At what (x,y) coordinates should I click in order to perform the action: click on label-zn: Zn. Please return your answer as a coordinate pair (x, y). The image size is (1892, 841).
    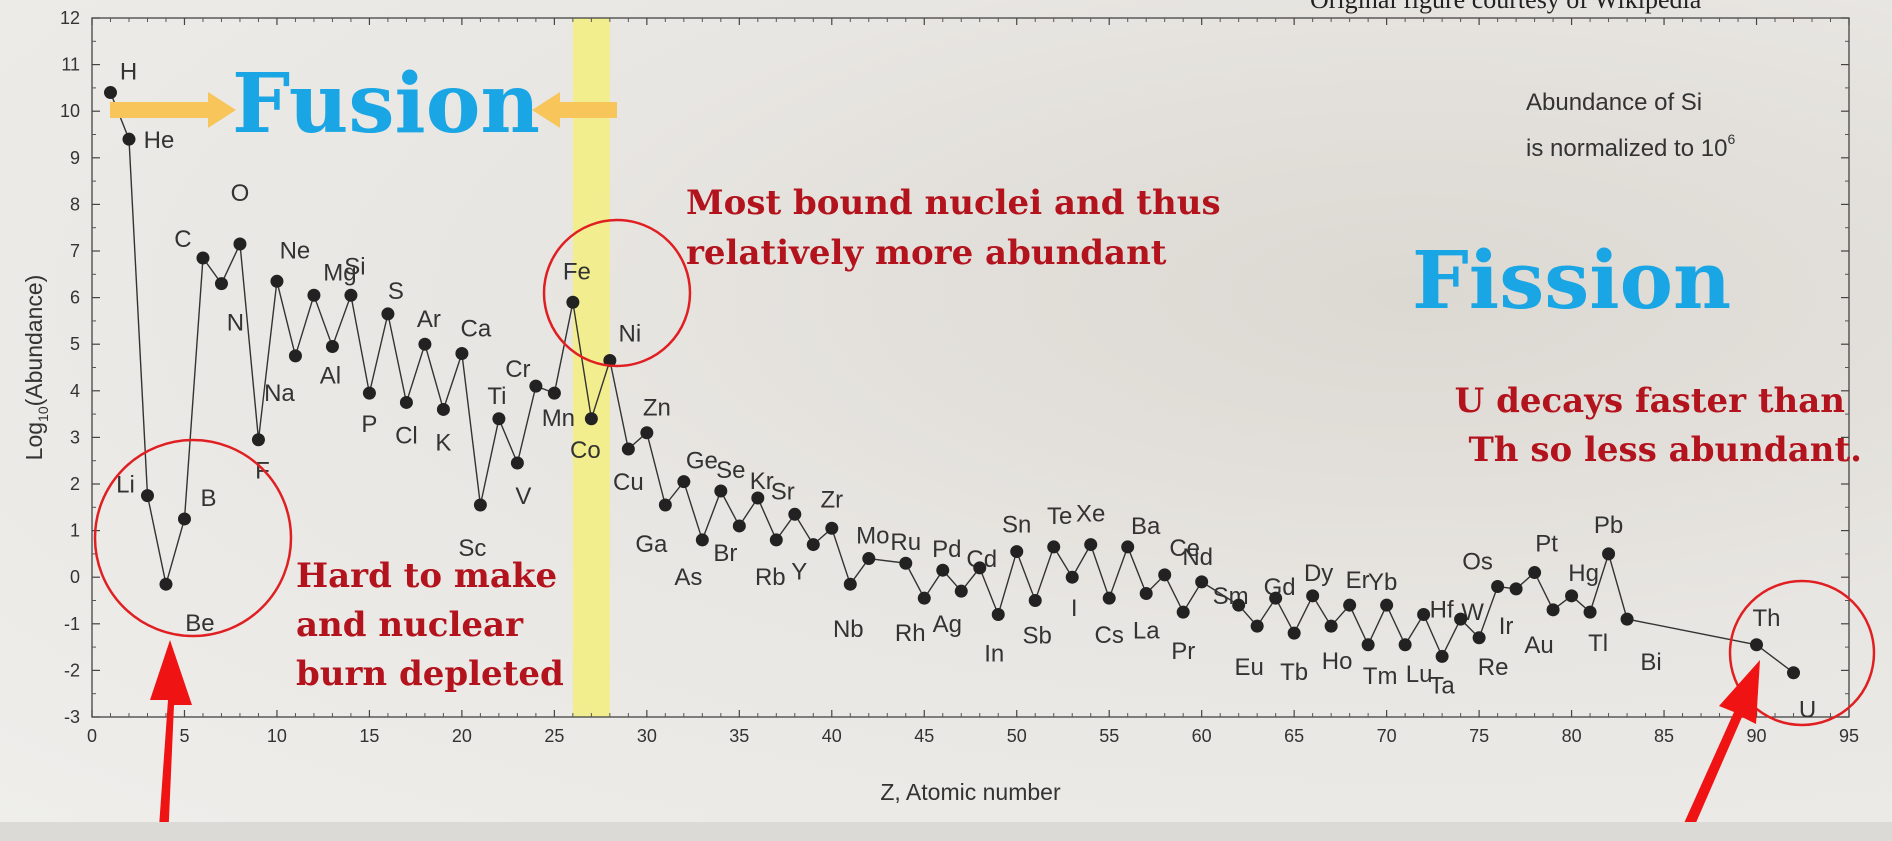
    Looking at the image, I should click on (657, 408).